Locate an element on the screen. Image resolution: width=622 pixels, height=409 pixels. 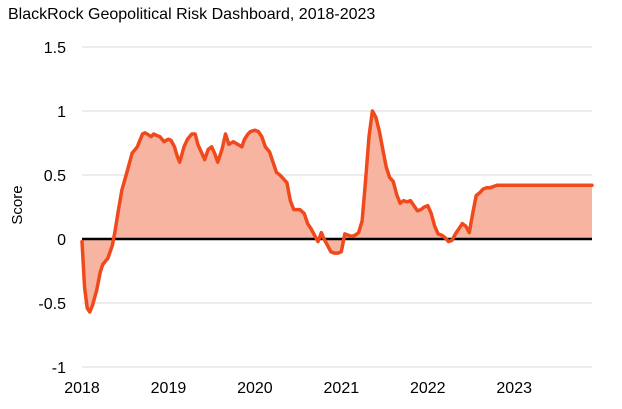
y-tick-label: -0.5 is located at coordinates (52, 304).